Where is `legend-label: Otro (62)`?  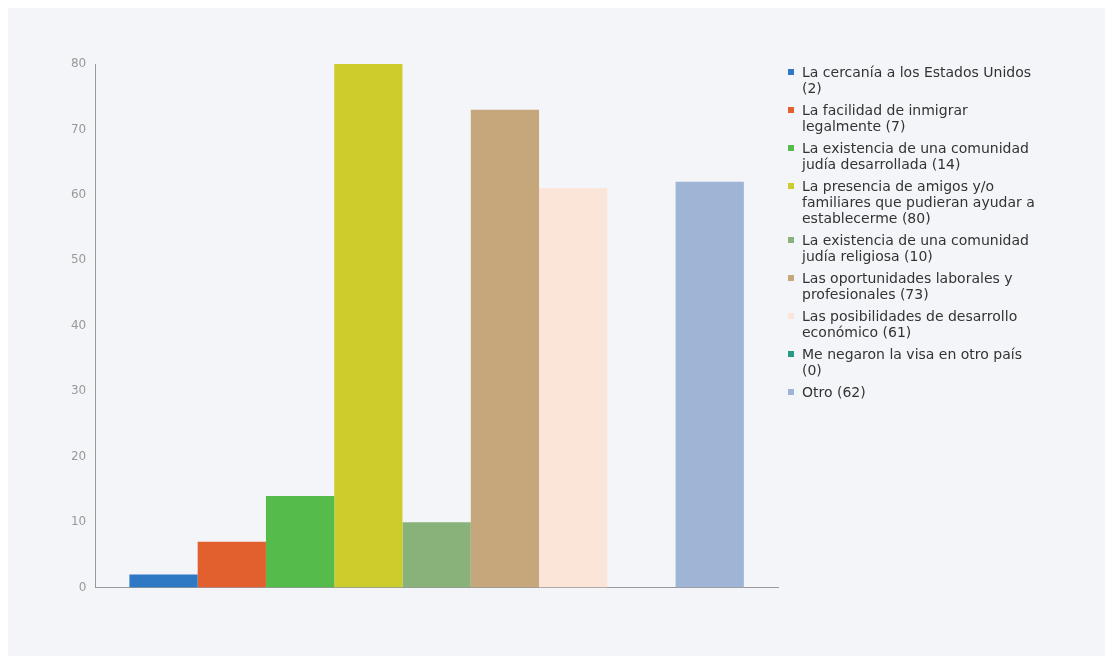
legend-label: Otro (62) is located at coordinates (834, 392).